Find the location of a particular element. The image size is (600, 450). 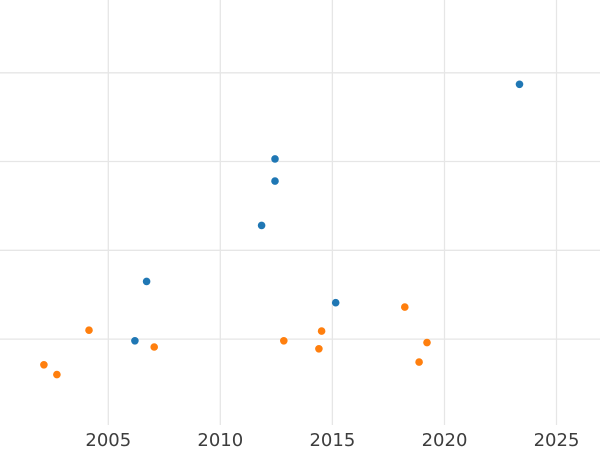

x-tick-label: 2020 is located at coordinates (445, 440).